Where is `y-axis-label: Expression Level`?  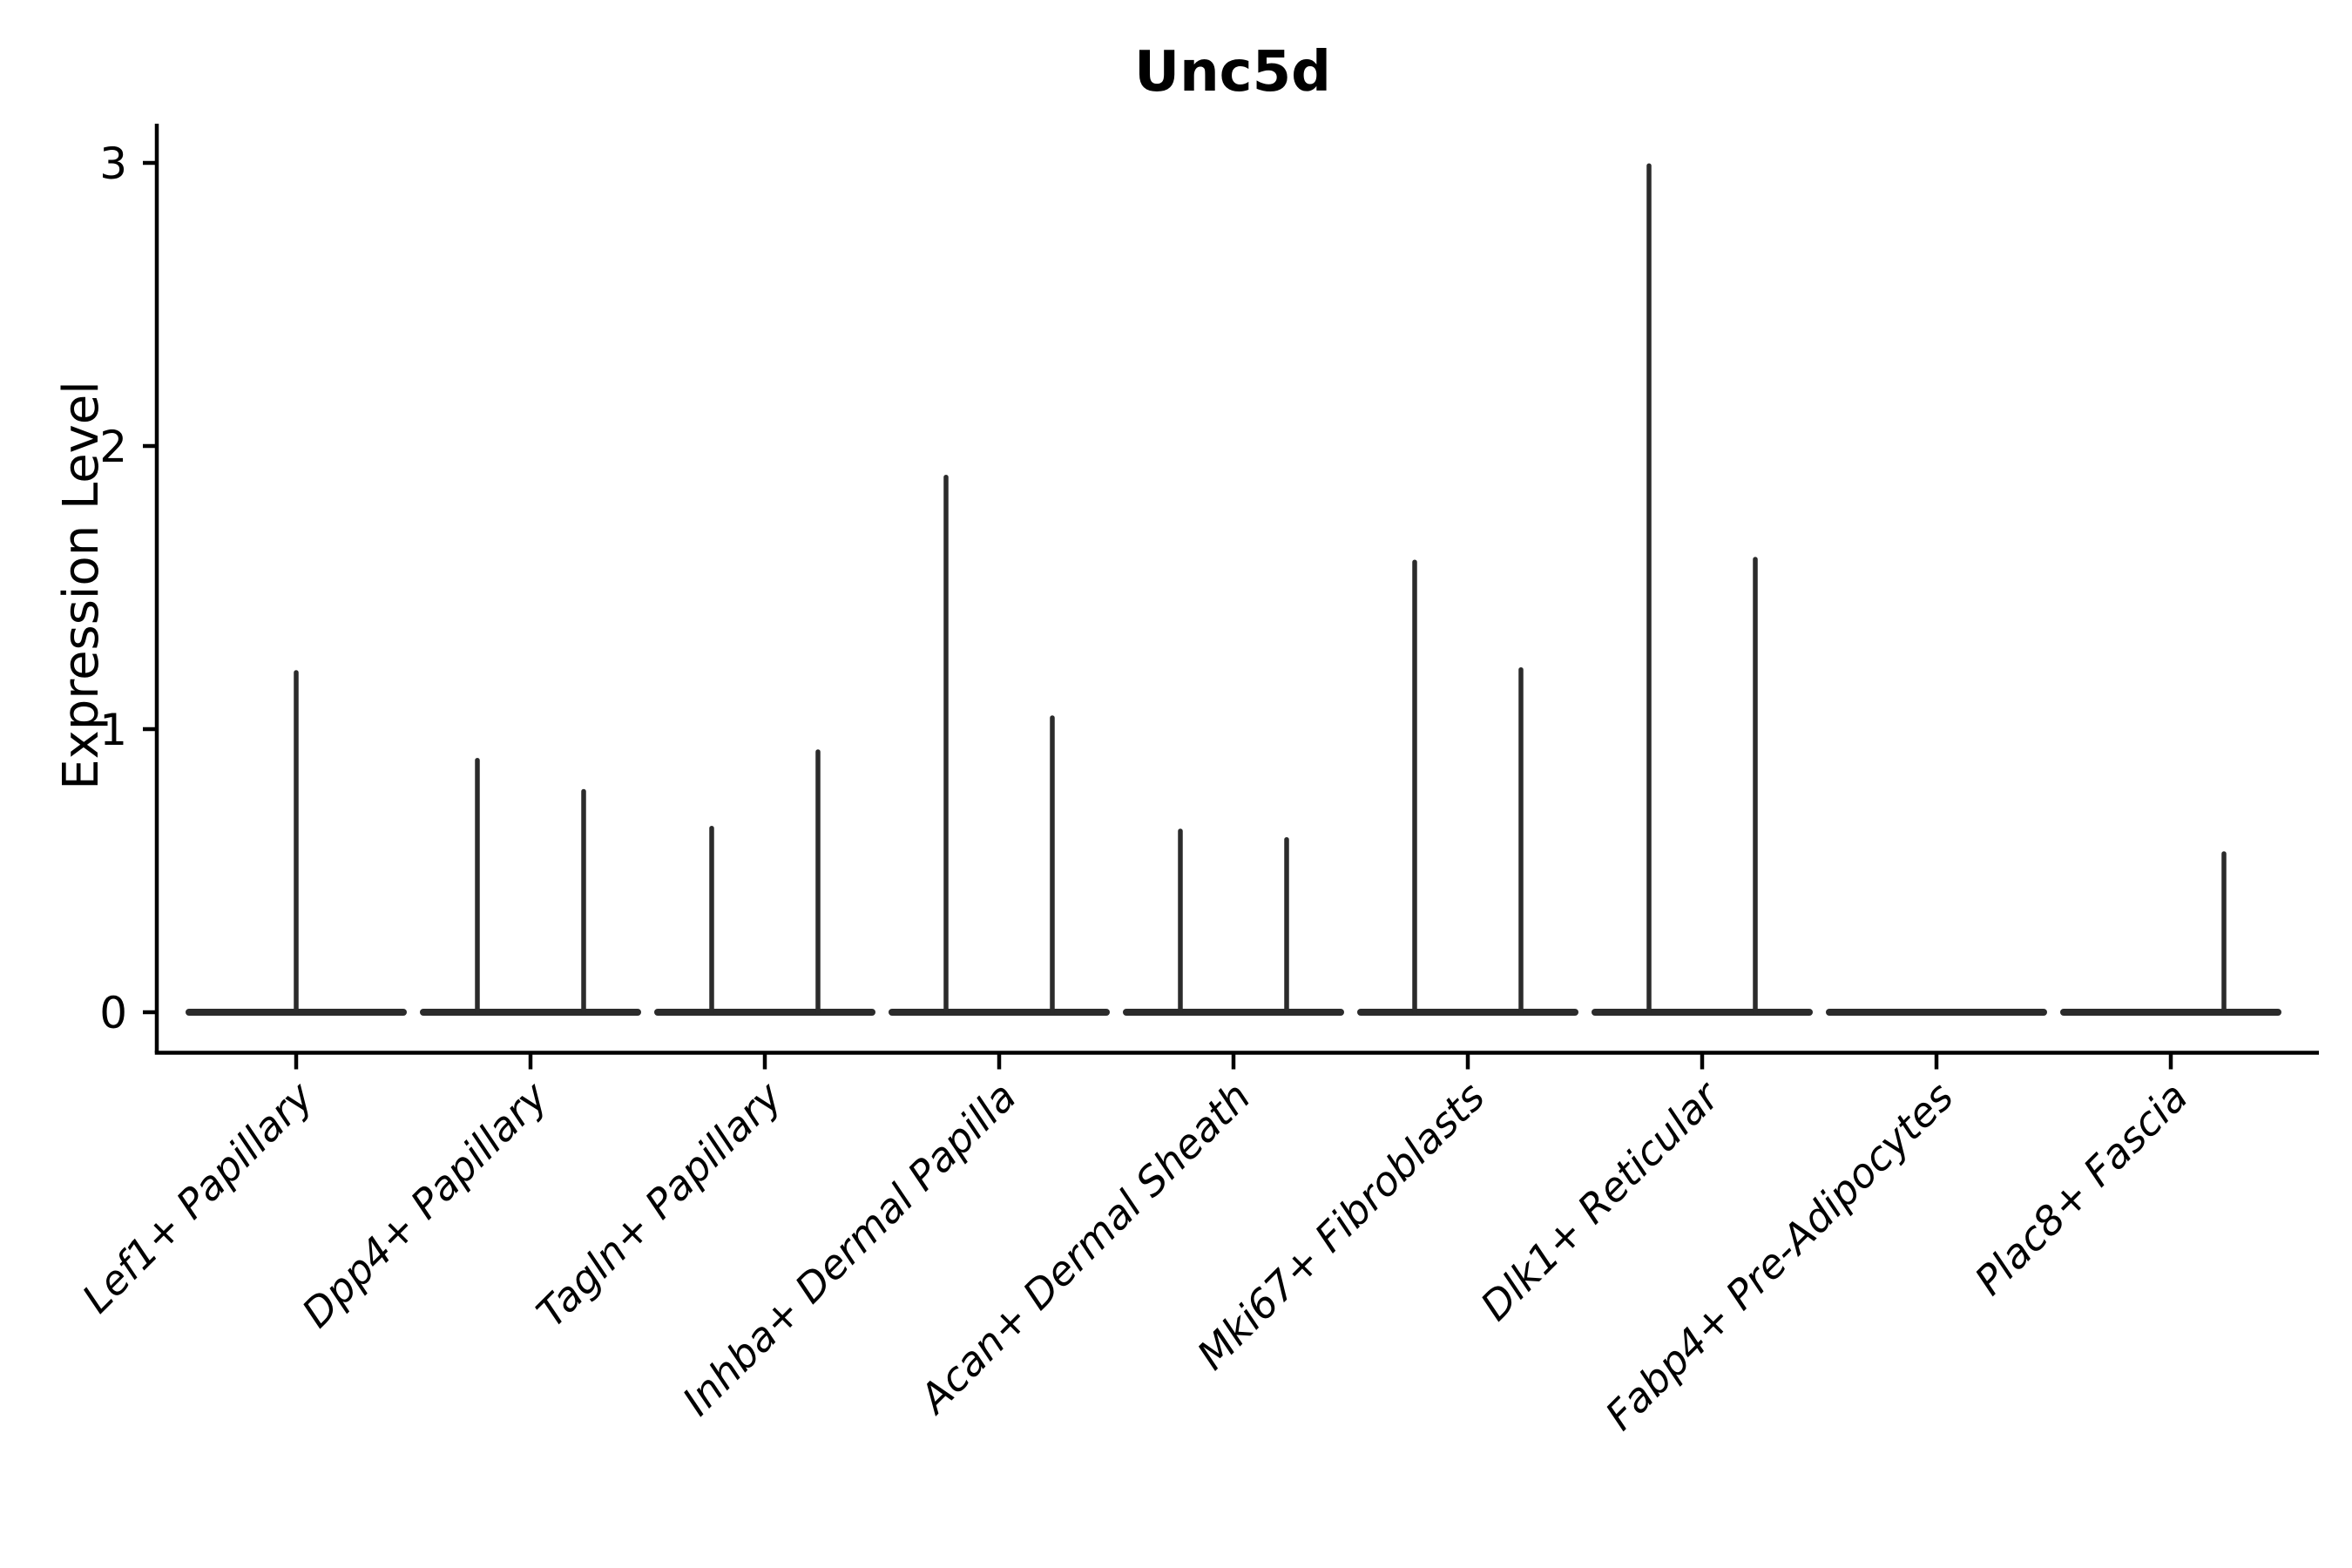 y-axis-label: Expression Level is located at coordinates (82, 585).